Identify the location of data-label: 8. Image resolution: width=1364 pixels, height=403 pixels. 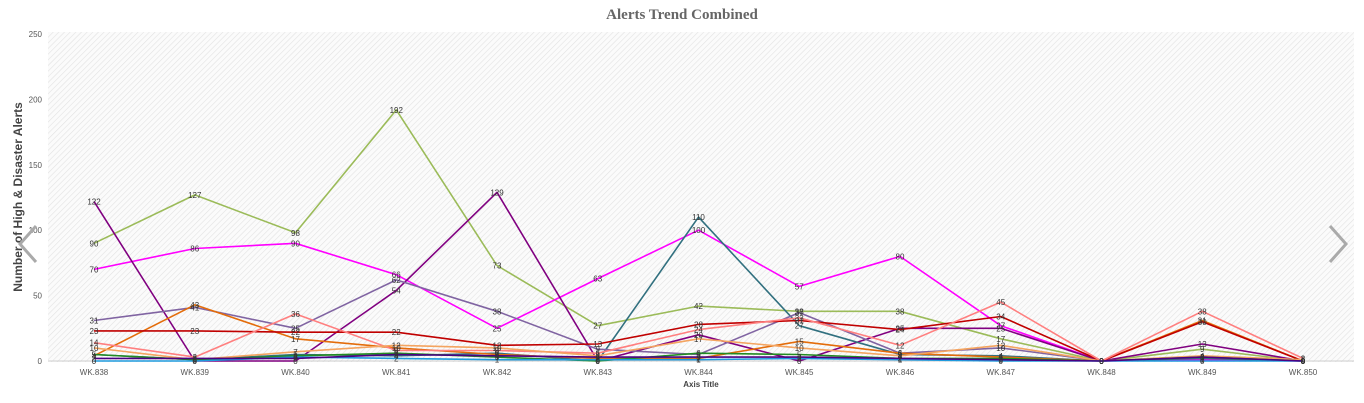
(497, 351).